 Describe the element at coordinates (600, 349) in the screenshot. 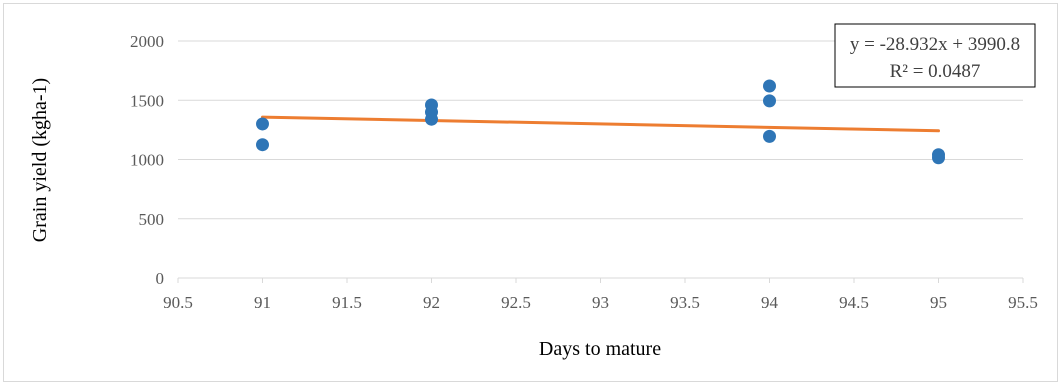

I see `x-axis-title: Days to mature` at that location.